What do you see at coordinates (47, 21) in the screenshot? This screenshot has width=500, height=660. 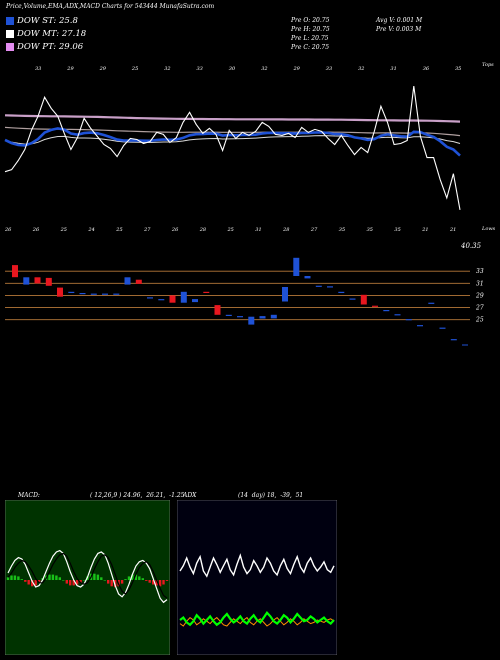 I see `legend-label-st: DOW ST: 25.8` at bounding box center [47, 21].